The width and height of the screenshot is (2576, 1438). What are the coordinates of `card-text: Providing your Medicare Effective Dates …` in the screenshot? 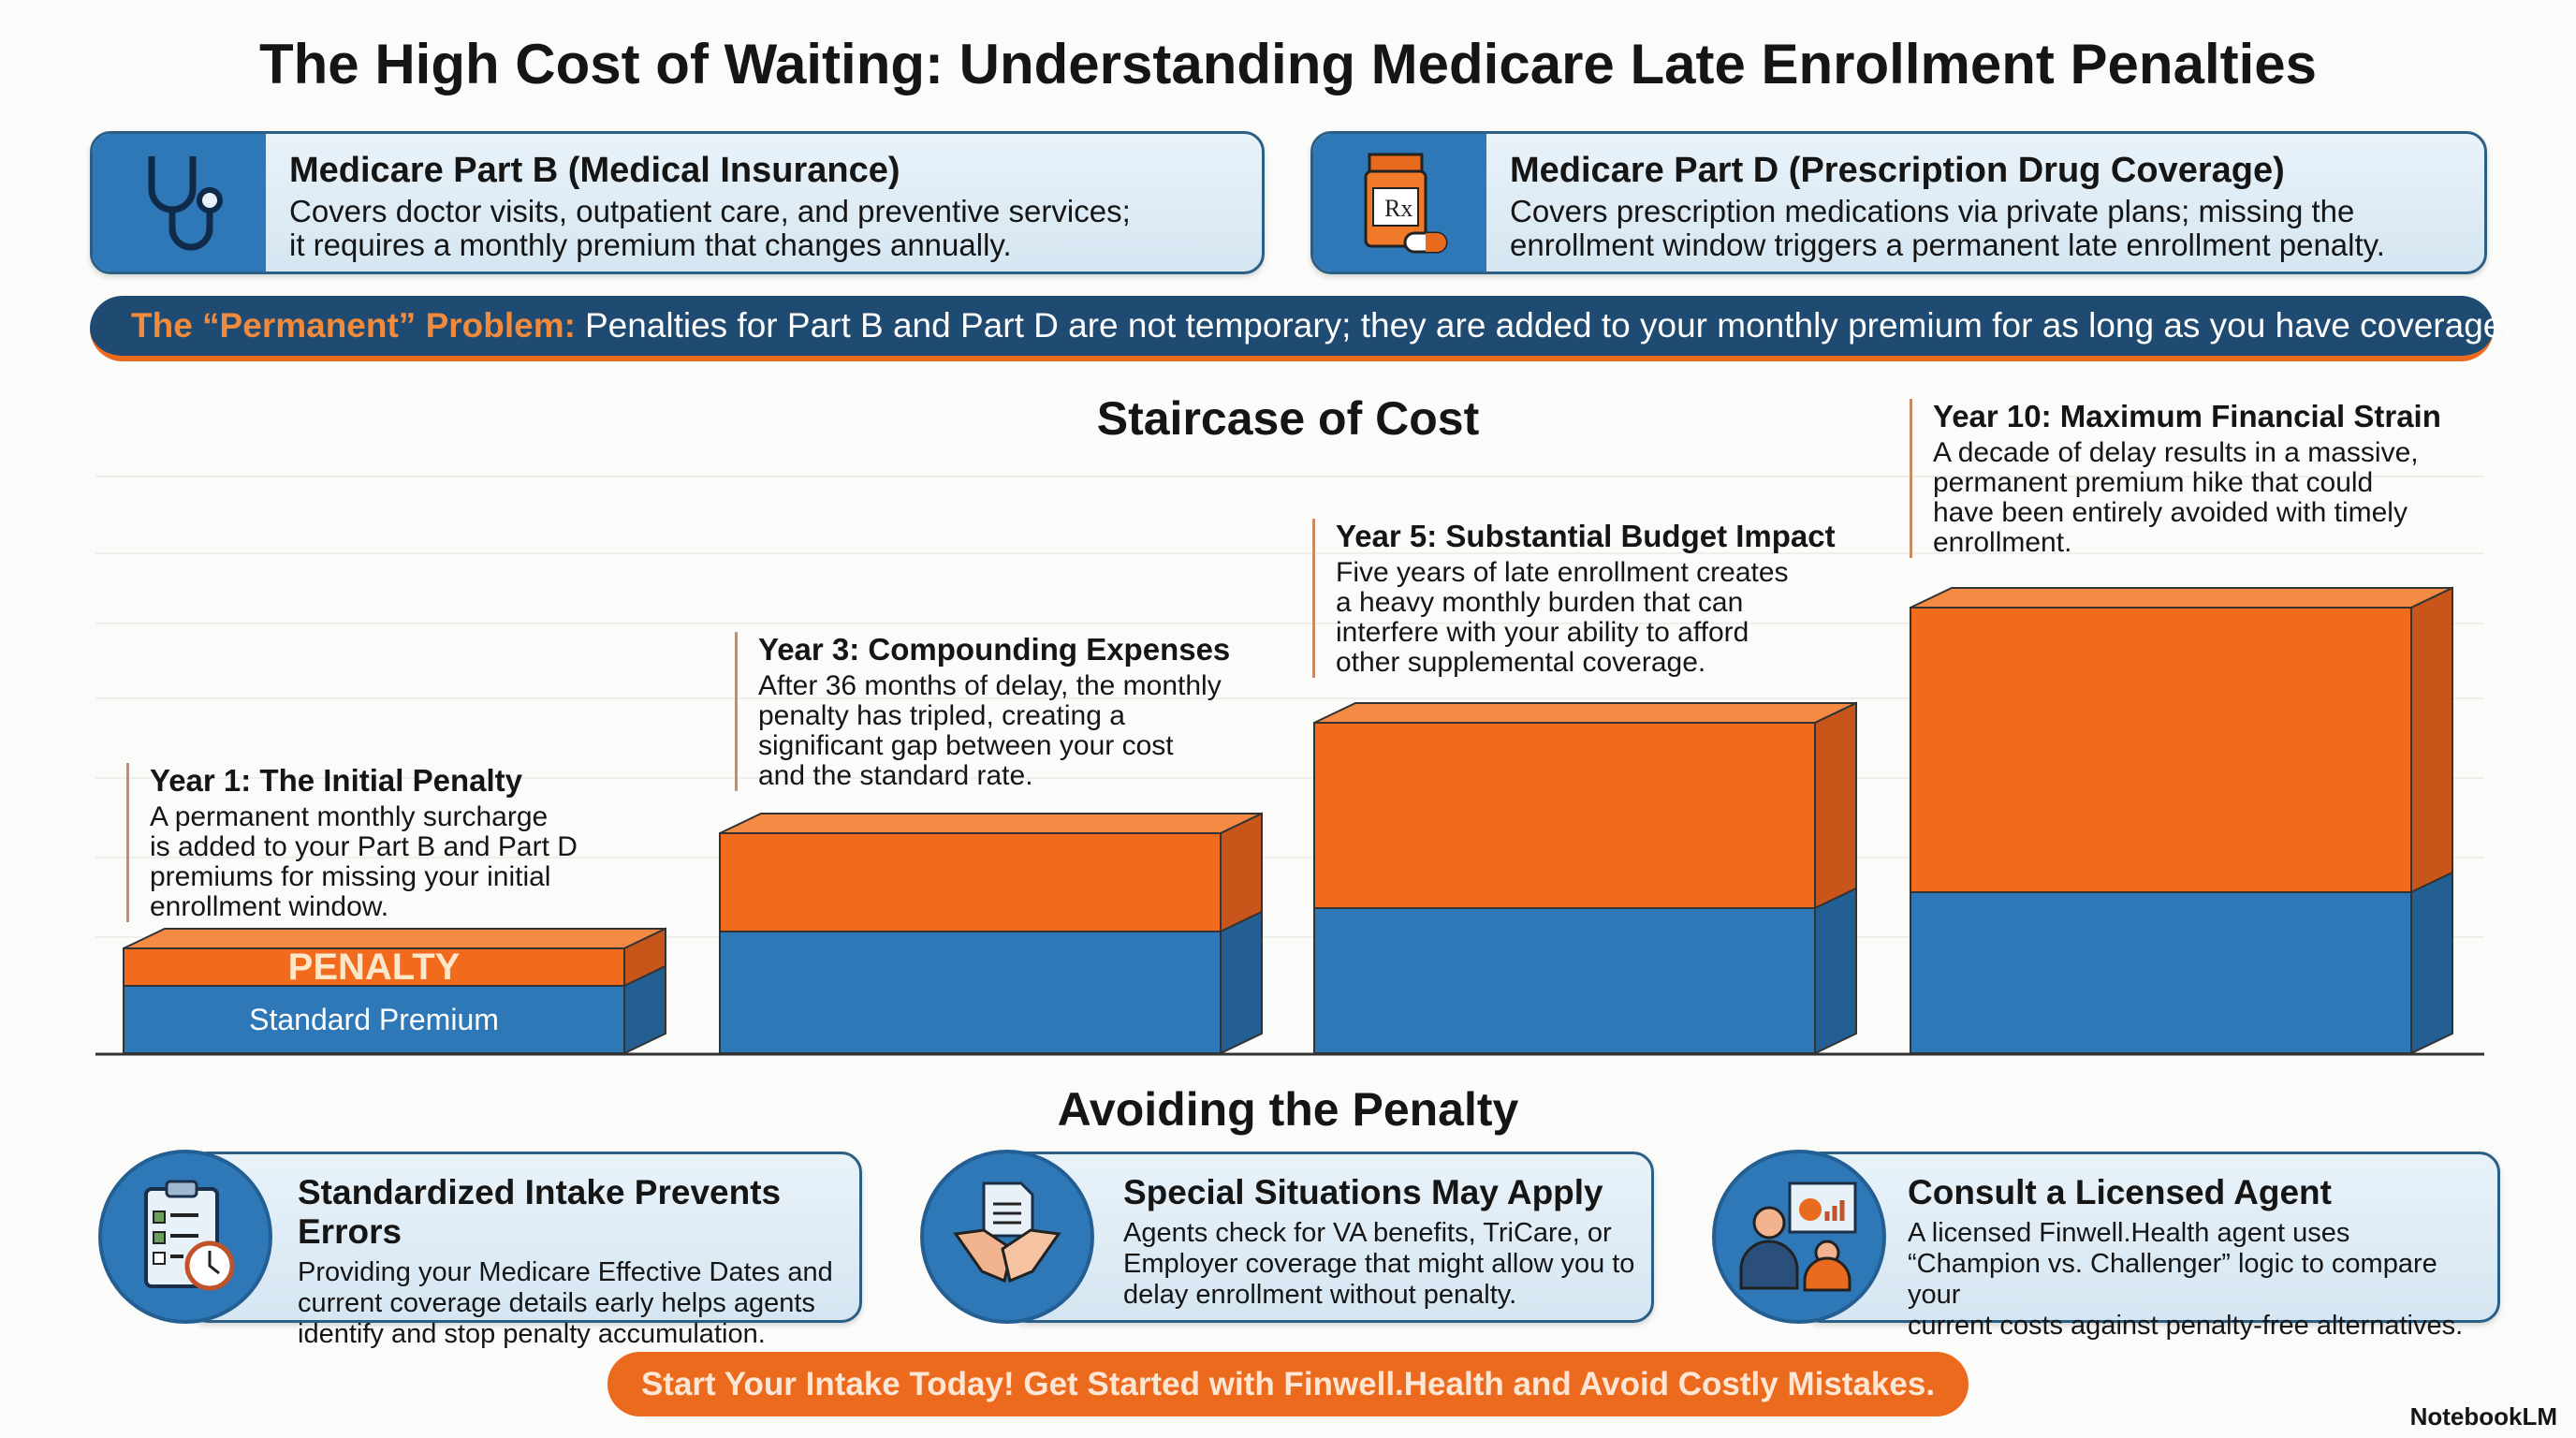 It's located at (565, 1272).